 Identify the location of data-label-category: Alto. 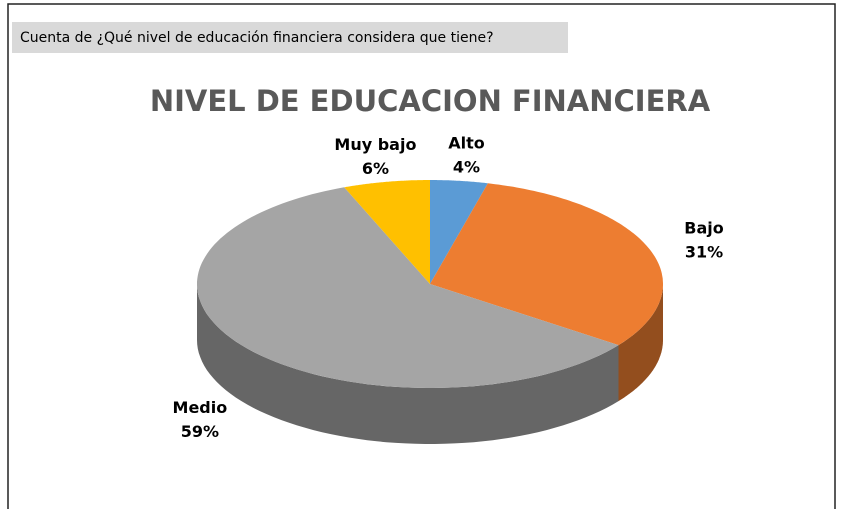
(466, 143).